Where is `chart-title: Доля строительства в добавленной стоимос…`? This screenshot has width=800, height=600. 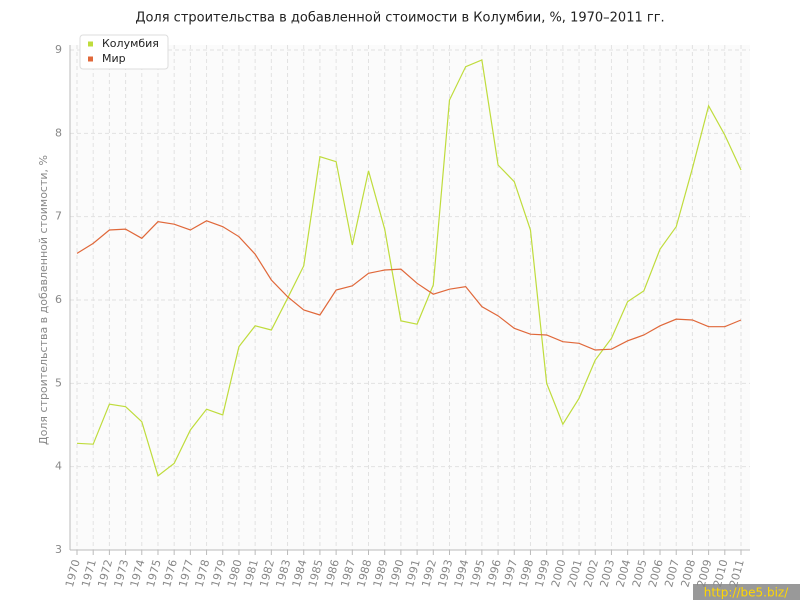
chart-title: Доля строительства в добавленной стоимос… is located at coordinates (399, 18).